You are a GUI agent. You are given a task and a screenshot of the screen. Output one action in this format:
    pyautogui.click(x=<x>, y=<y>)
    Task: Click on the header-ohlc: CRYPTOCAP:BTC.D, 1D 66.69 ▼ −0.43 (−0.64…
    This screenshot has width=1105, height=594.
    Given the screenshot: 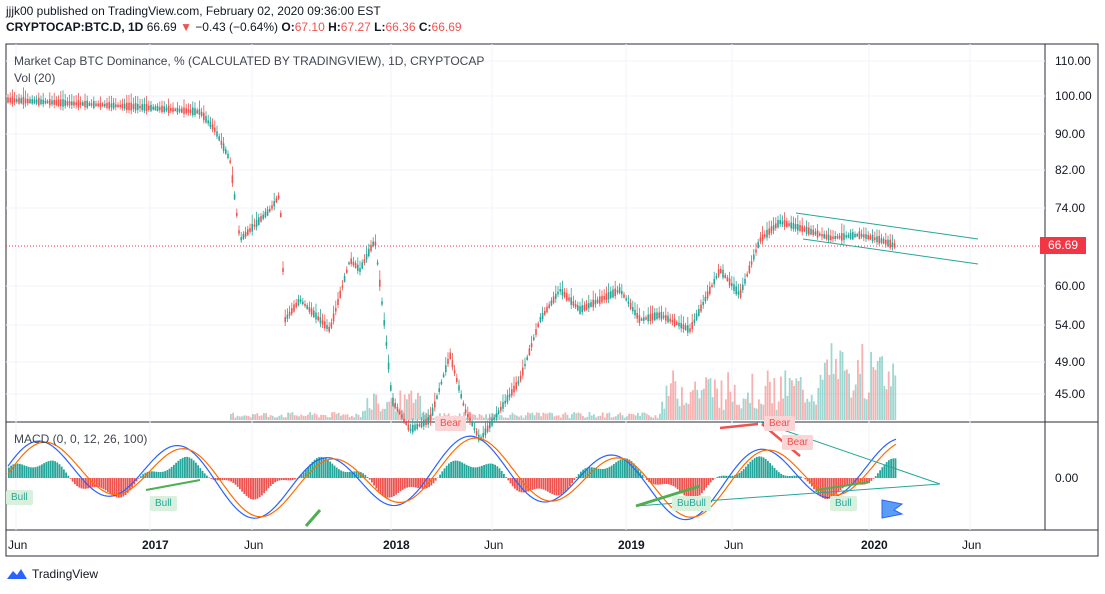 What is the action you would take?
    pyautogui.click(x=234, y=27)
    